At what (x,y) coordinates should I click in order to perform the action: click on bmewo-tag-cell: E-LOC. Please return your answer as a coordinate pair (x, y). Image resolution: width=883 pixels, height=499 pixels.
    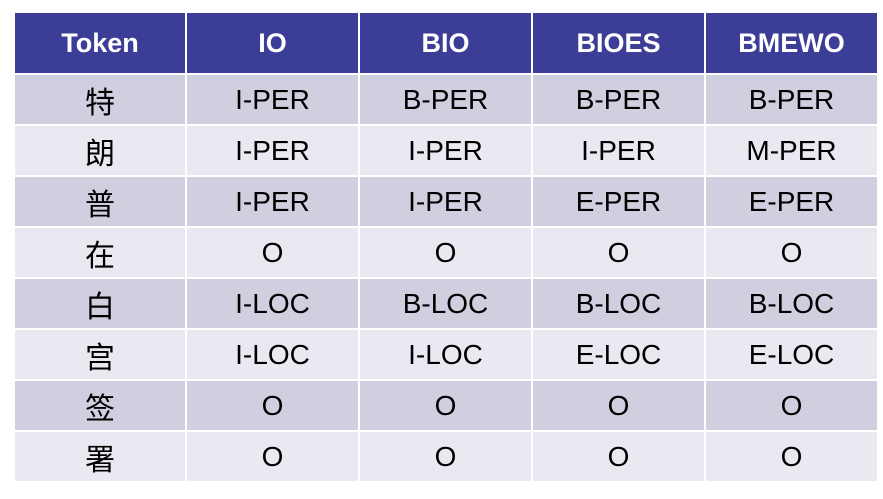
    Looking at the image, I should click on (791, 354).